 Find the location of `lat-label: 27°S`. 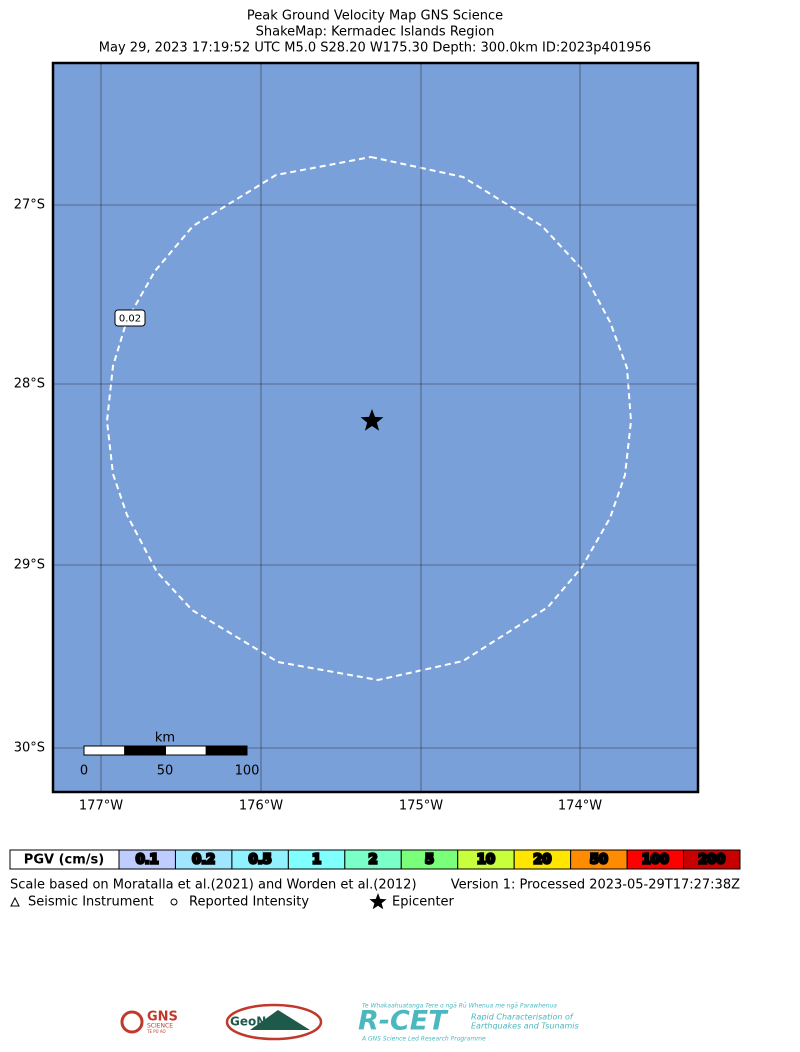

lat-label: 27°S is located at coordinates (29, 205).